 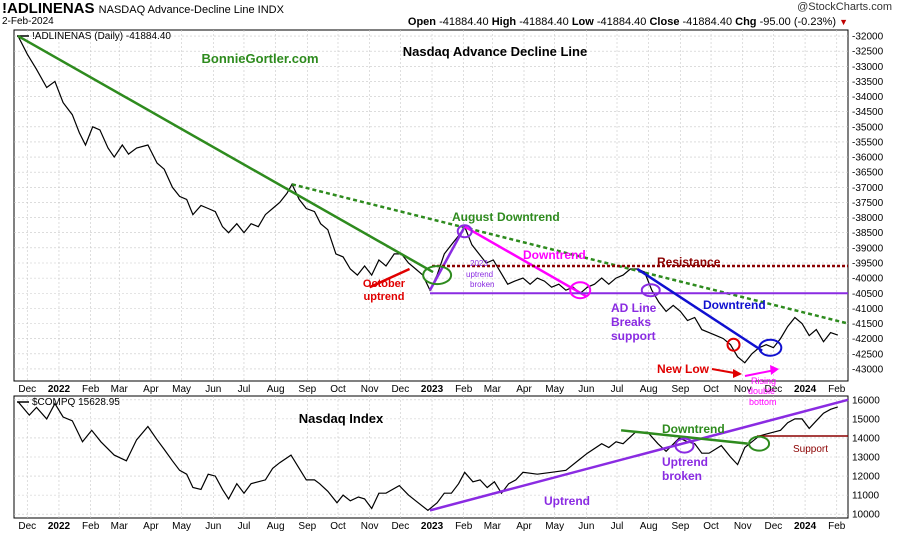 What do you see at coordinates (866, 400) in the screenshot?
I see `y-tick-label: 16000` at bounding box center [866, 400].